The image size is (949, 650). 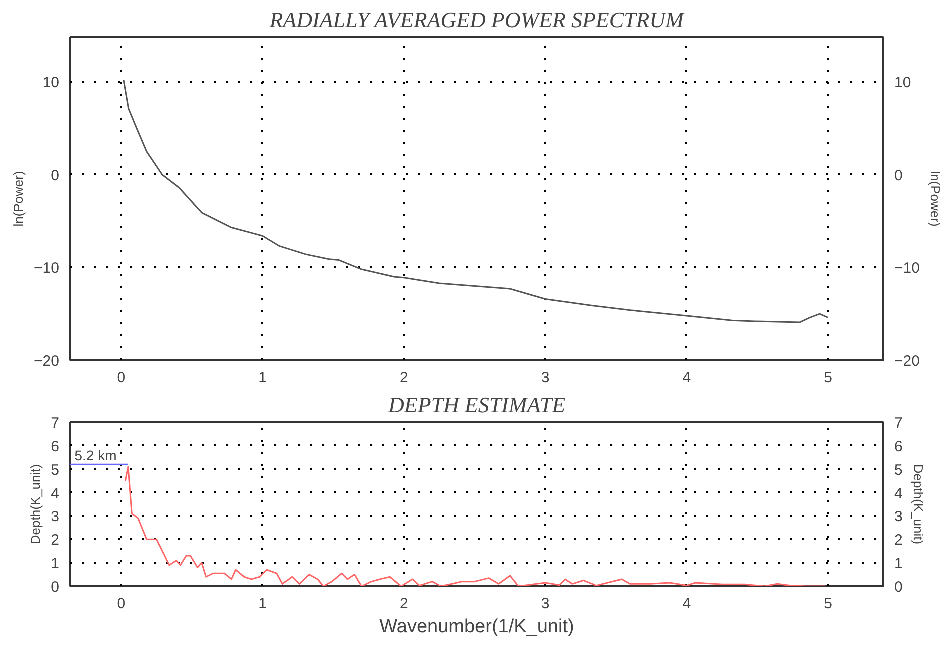 What do you see at coordinates (55, 423) in the screenshot?
I see `y-tick-label: 7` at bounding box center [55, 423].